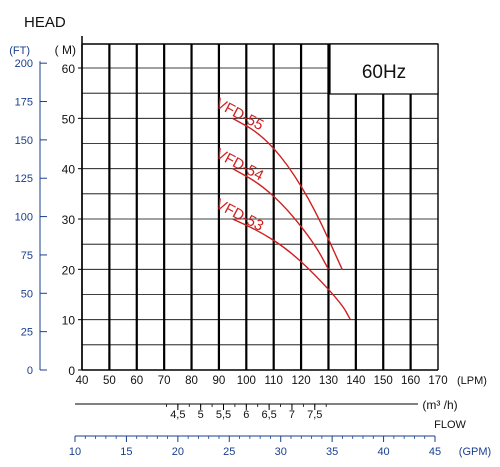 The image size is (500, 467). Describe the element at coordinates (472, 381) in the screenshot. I see `x-lpm-unit: (LPM)` at that location.